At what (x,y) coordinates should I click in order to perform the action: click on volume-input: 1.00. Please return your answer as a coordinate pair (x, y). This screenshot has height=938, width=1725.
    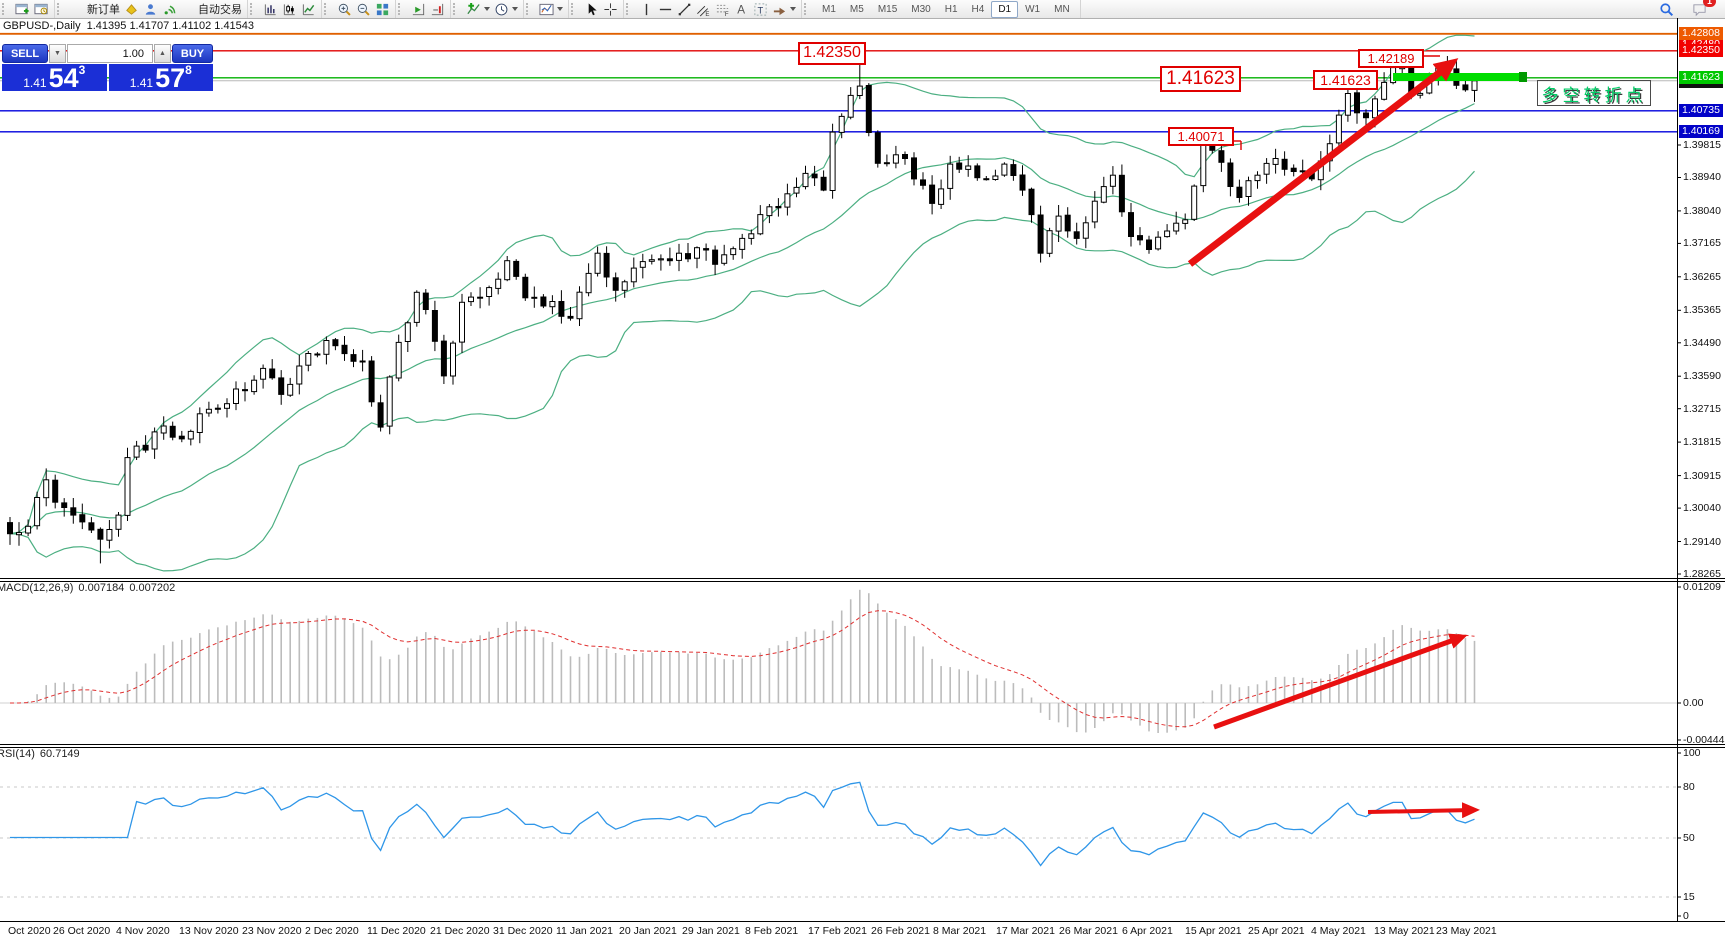
    Looking at the image, I should click on (110, 53).